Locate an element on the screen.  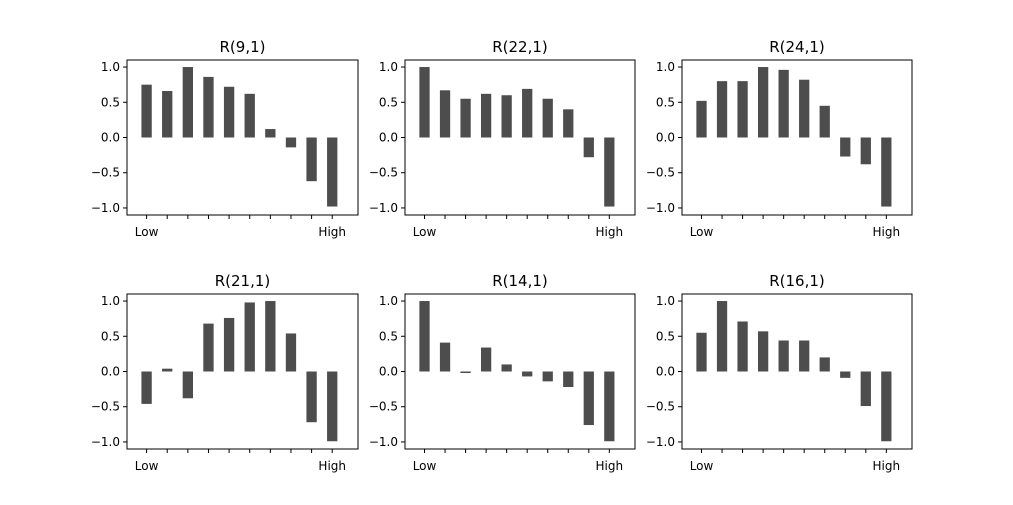
subplot-4: R(21,1) 1.0 0.5 0.0 −0.5 −1.0 Low High is located at coordinates (225, 372).